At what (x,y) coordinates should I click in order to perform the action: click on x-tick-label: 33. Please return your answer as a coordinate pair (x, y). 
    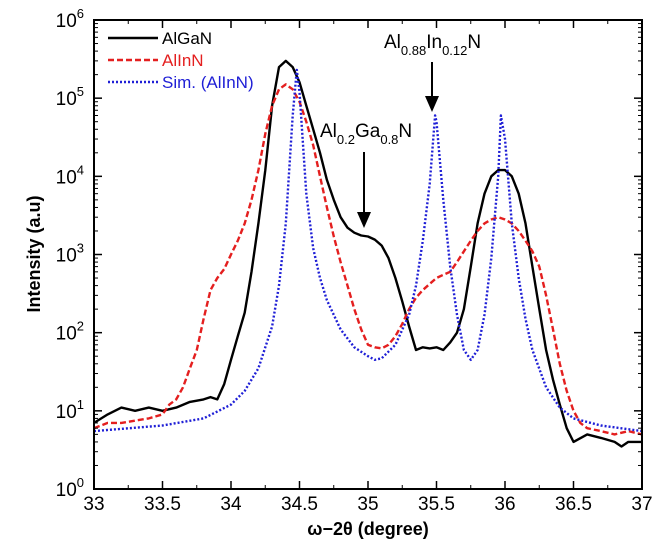
    Looking at the image, I should click on (93, 504).